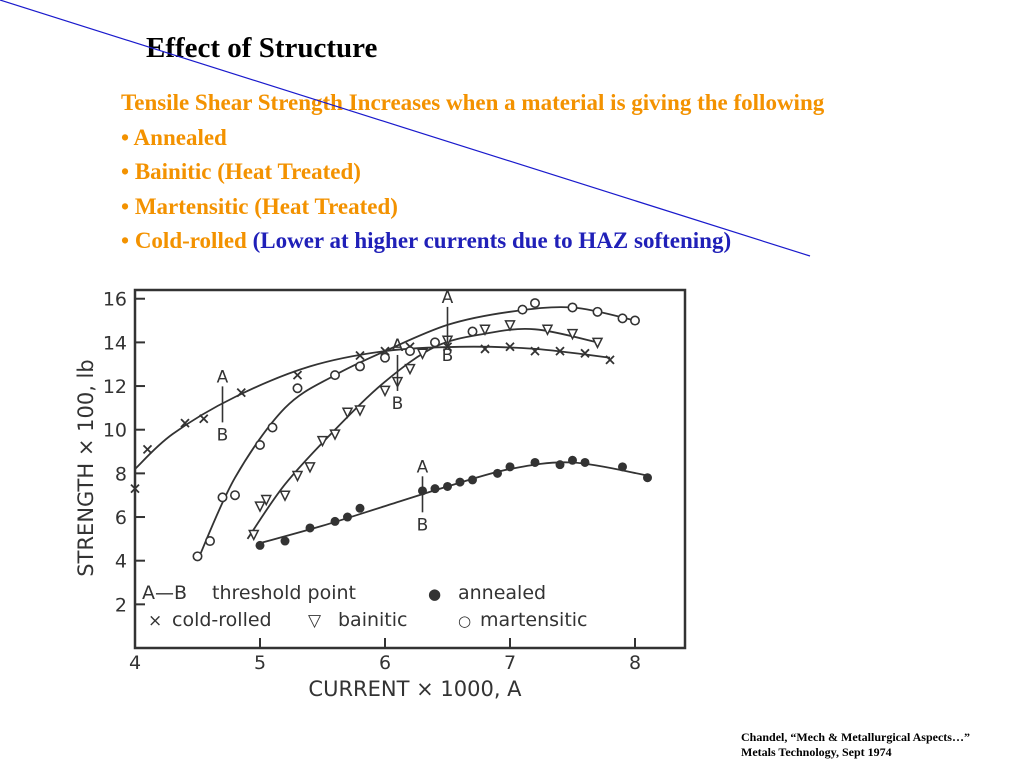  I want to click on citation-line-2: Metals Technology, Sept 1974, so click(816, 752).